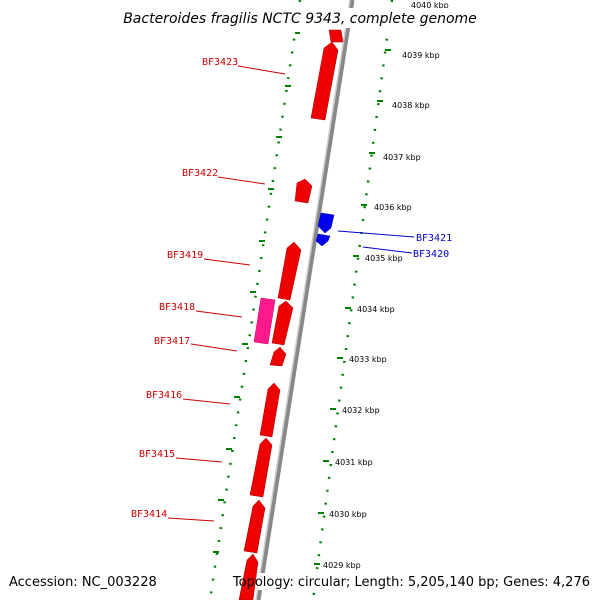 The width and height of the screenshot is (600, 600). What do you see at coordinates (352, 307) in the screenshot?
I see `right-track-ticks` at bounding box center [352, 307].